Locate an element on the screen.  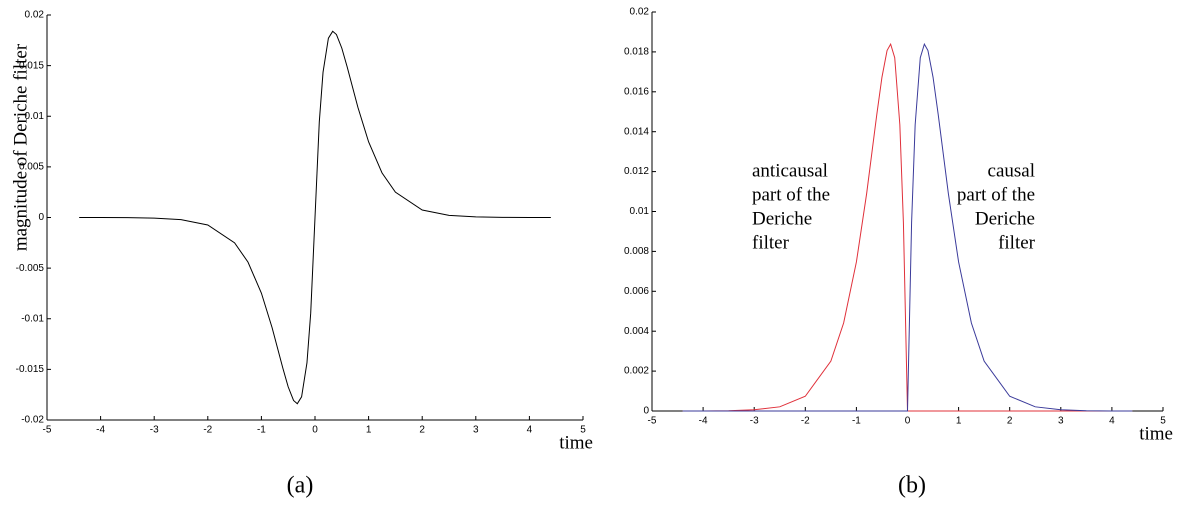
y-axis-label: magnitude of Deriche filter is located at coordinates (20, 147).